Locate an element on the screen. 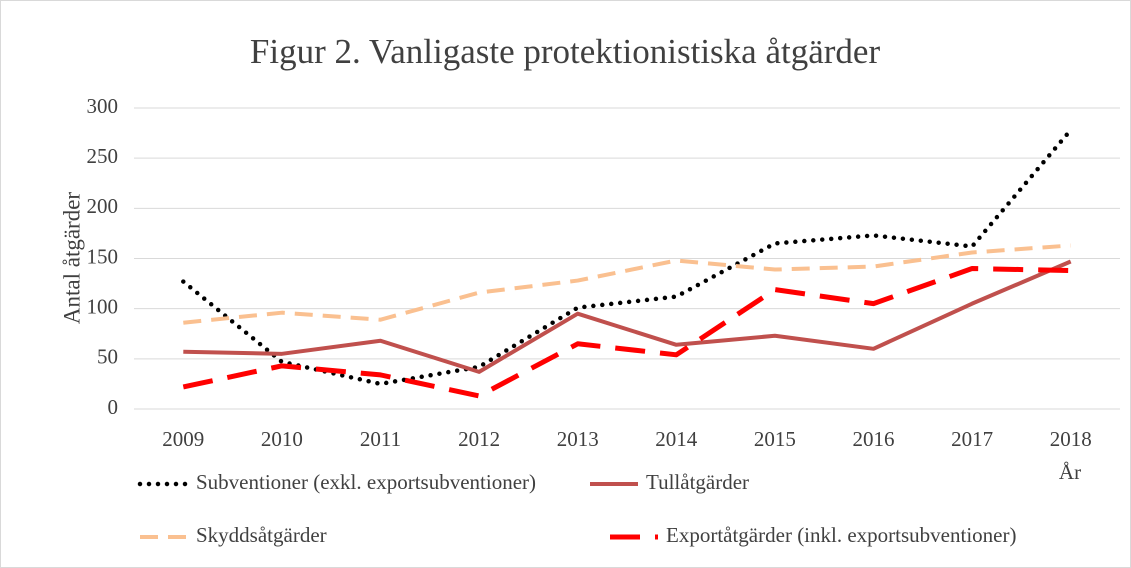  x-tick-label: 2016 is located at coordinates (874, 439).